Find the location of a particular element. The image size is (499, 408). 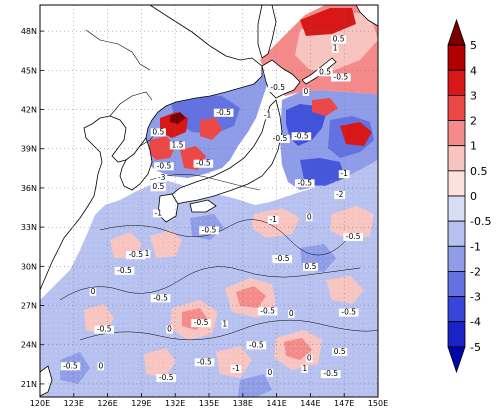

lat-tick-label: 21N is located at coordinates (29, 384).